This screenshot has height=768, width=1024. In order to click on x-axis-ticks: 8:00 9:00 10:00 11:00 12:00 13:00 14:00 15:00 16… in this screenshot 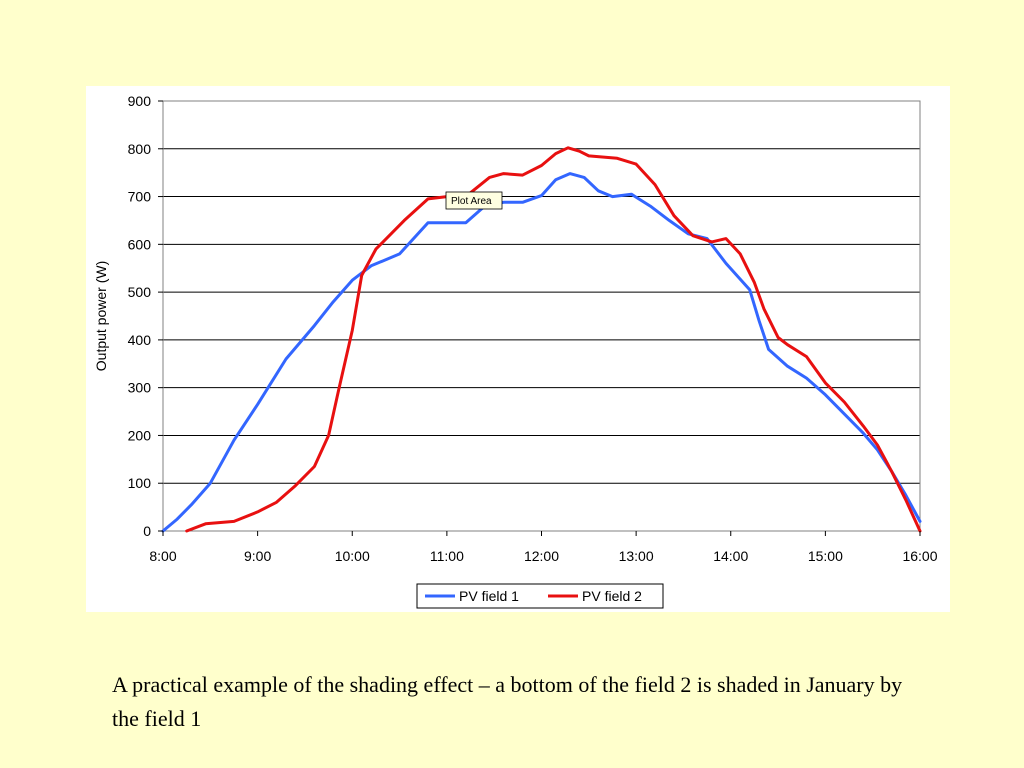, I will do `click(543, 547)`.